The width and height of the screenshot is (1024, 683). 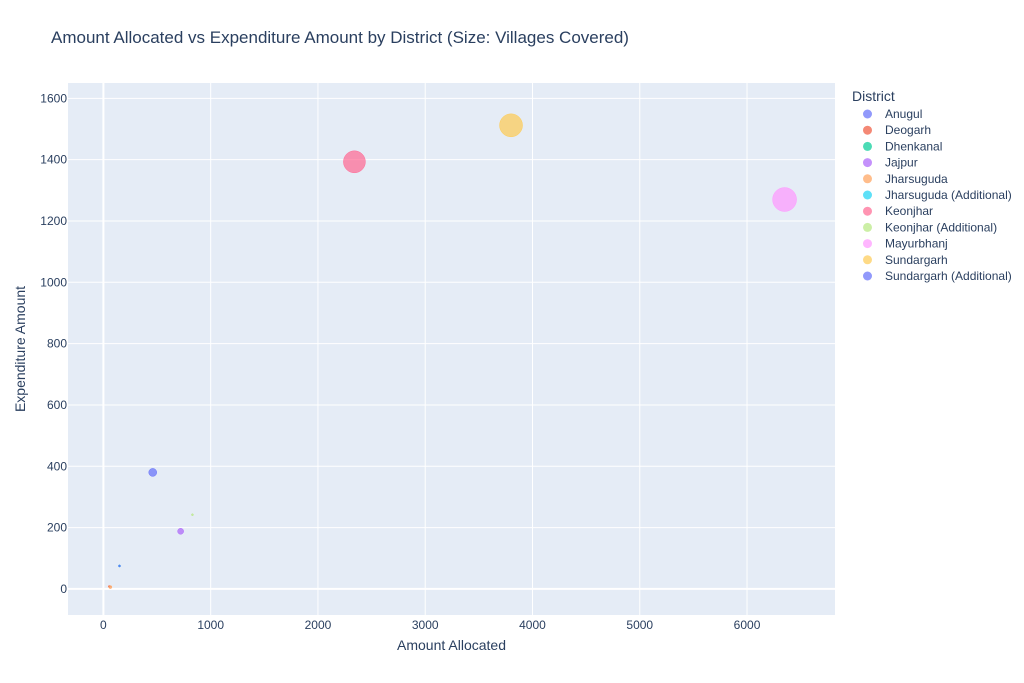 I want to click on legend-label: Keonjhar (Additional), so click(x=941, y=227).